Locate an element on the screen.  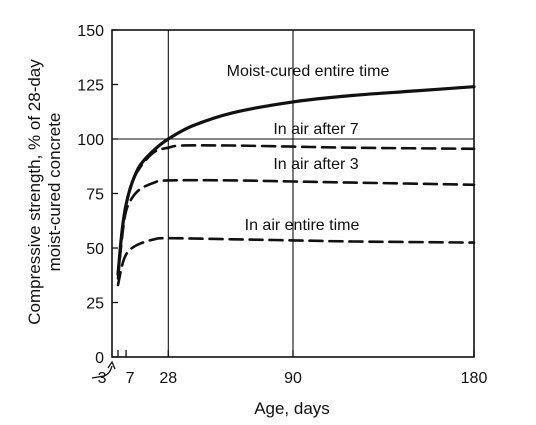
arrow-head-icon is located at coordinates (111, 365).